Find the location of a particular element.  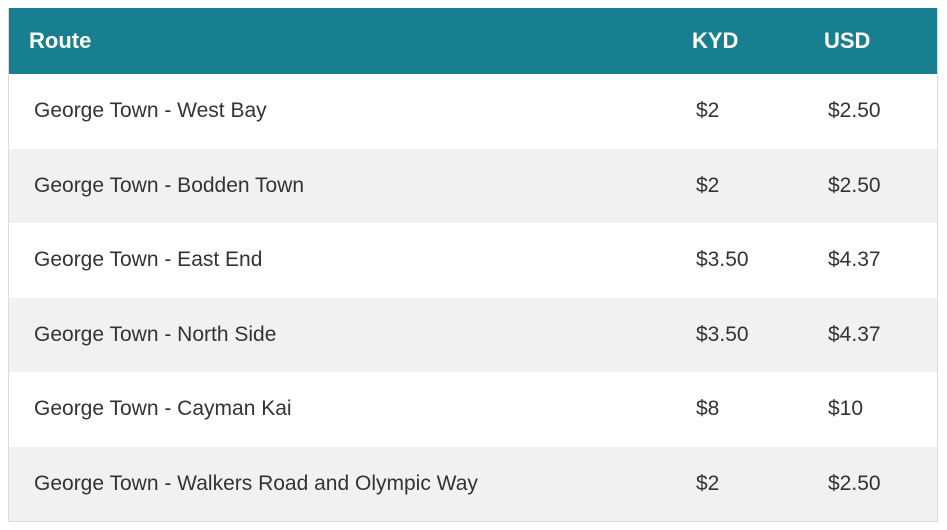

table-row: George Town - East End $3.50 $4.37 is located at coordinates (473, 260).